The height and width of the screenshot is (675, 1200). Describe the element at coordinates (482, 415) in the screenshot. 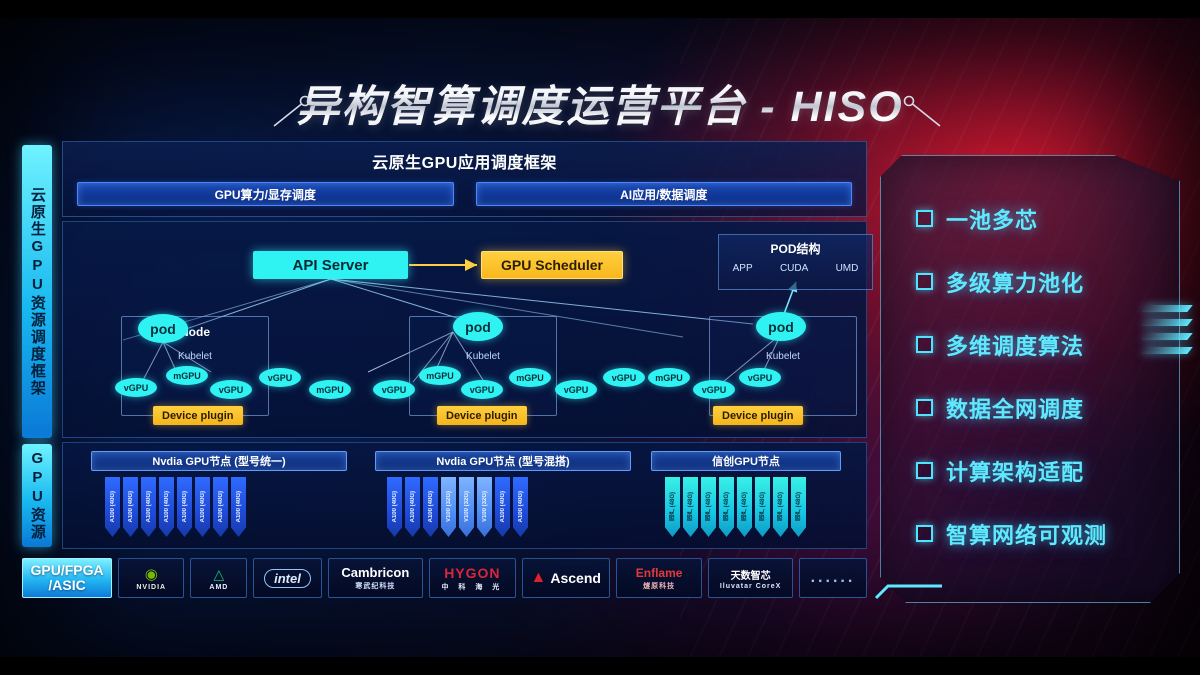

I see `device-plugin-2: Device plugin` at that location.